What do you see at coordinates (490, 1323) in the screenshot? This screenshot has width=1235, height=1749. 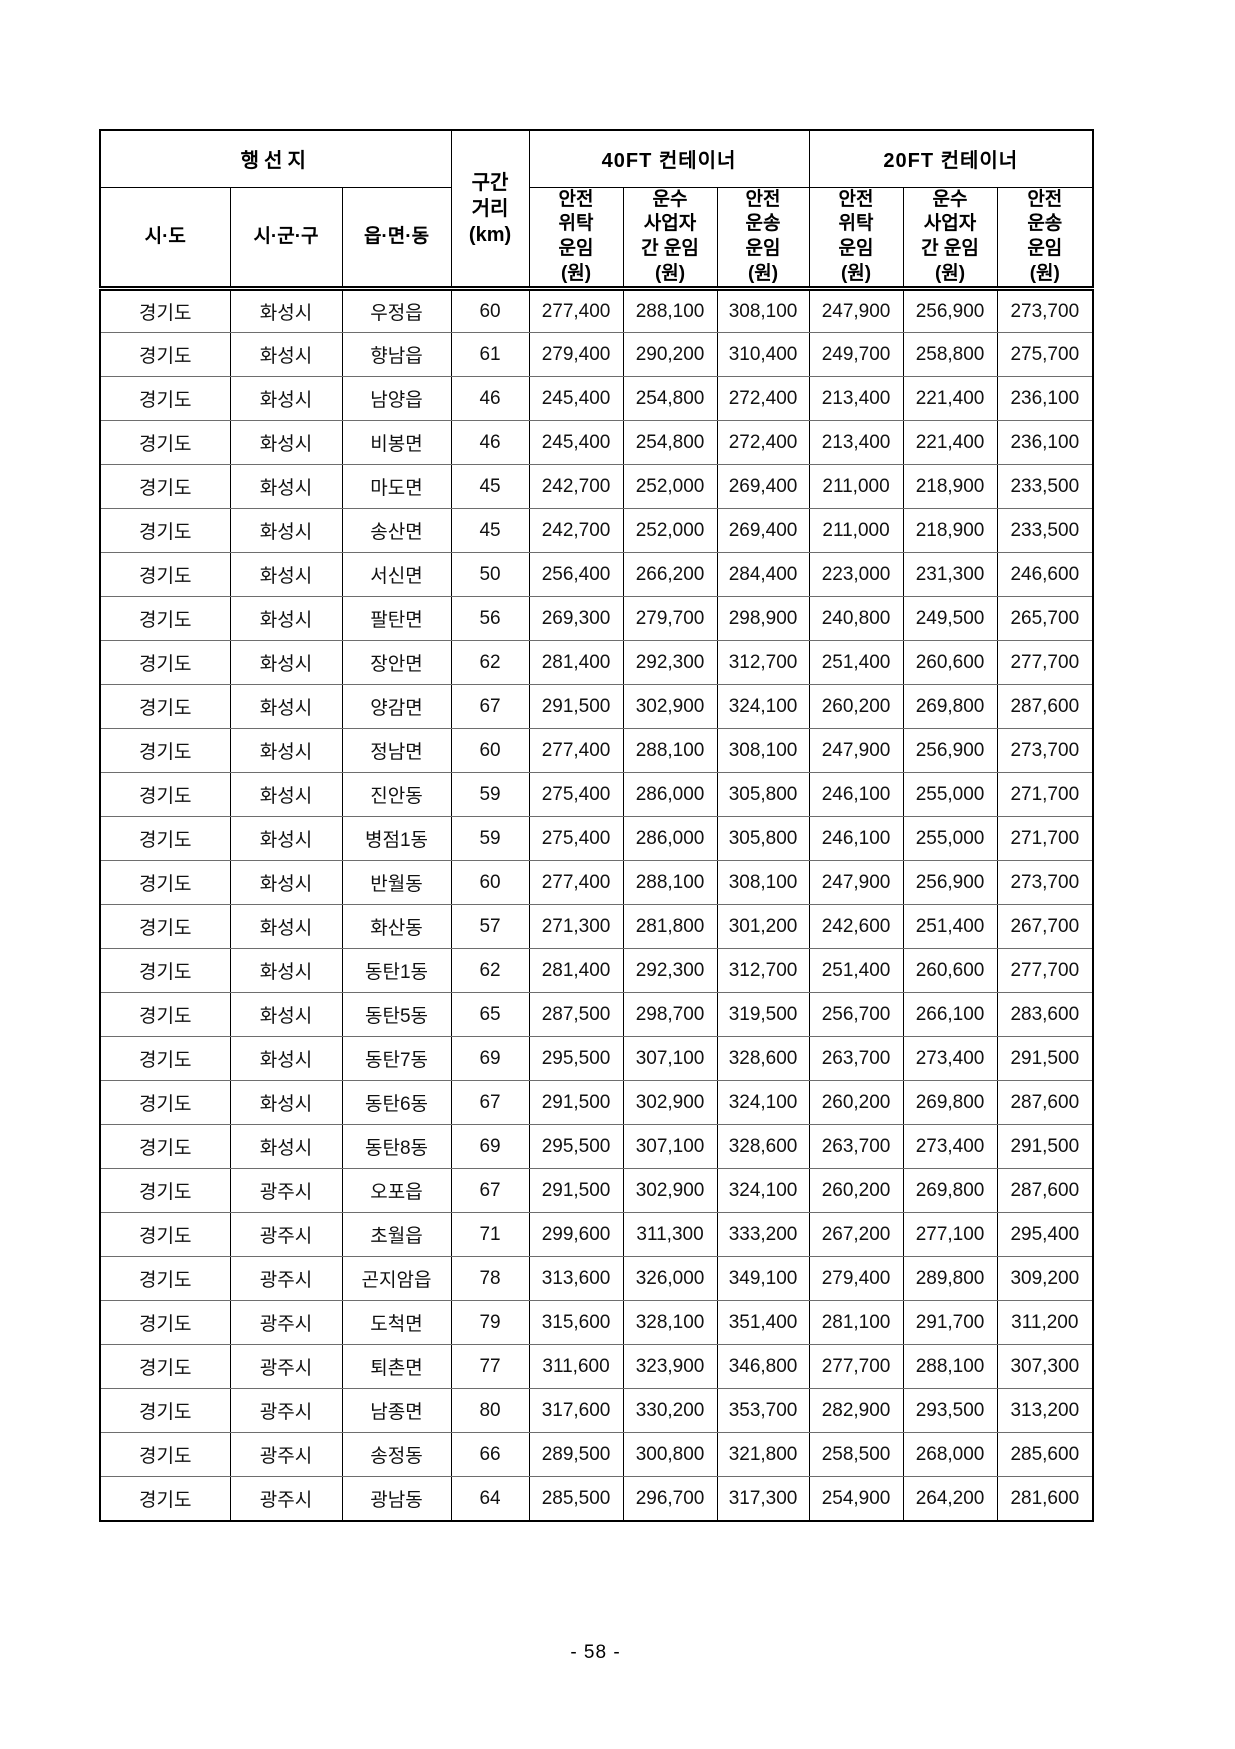 I see `table-cell: 79` at bounding box center [490, 1323].